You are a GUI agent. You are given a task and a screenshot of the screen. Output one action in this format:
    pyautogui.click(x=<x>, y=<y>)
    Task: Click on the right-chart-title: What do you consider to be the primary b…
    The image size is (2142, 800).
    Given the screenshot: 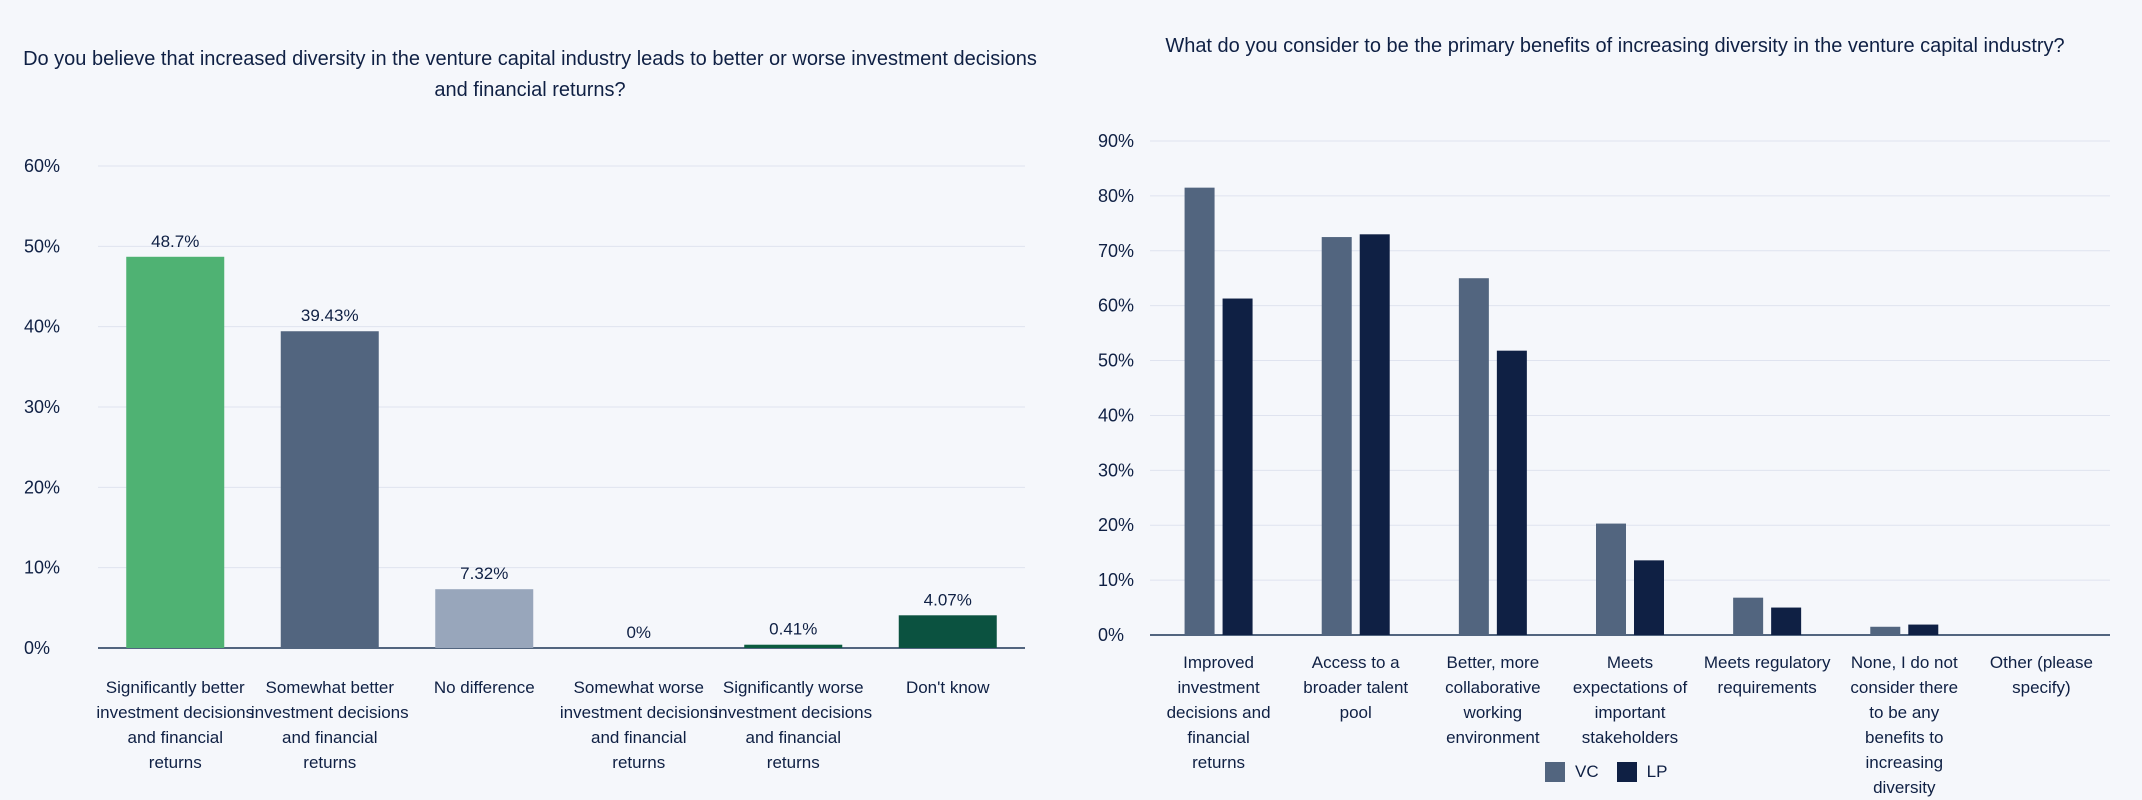 What is the action you would take?
    pyautogui.click(x=1615, y=46)
    